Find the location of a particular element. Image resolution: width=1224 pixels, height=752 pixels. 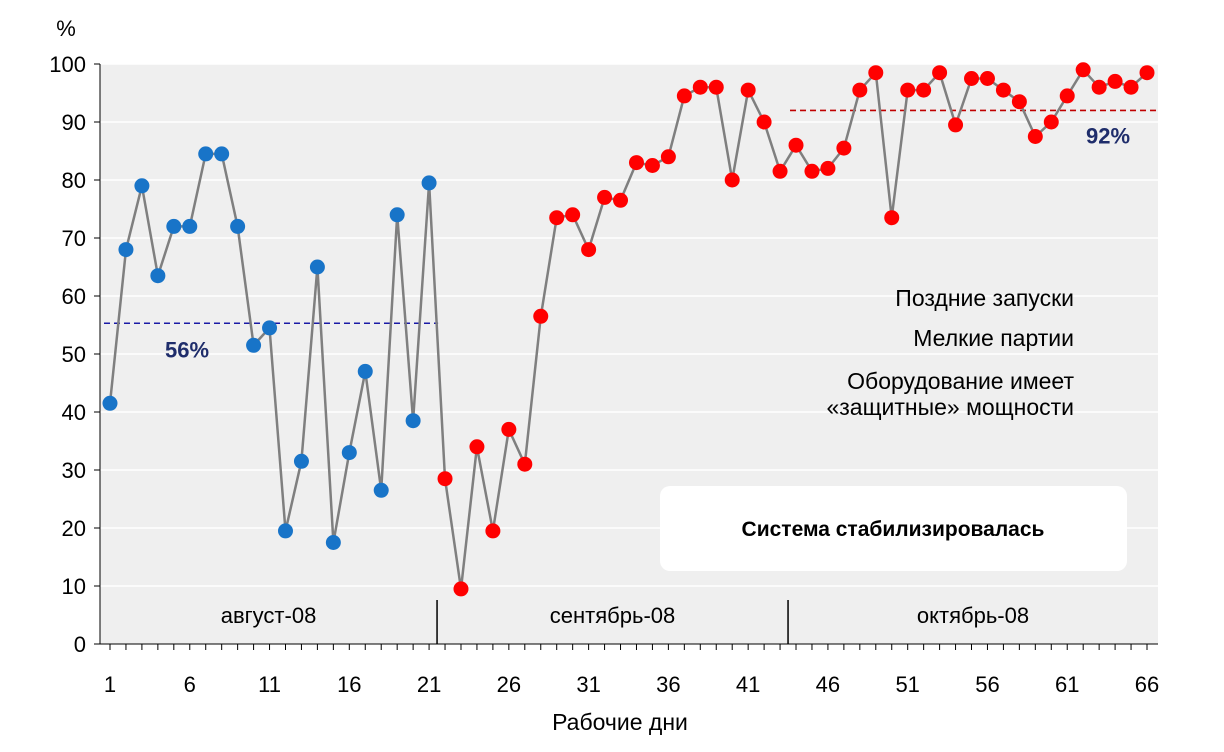

month-label: август-08 is located at coordinates (269, 615).